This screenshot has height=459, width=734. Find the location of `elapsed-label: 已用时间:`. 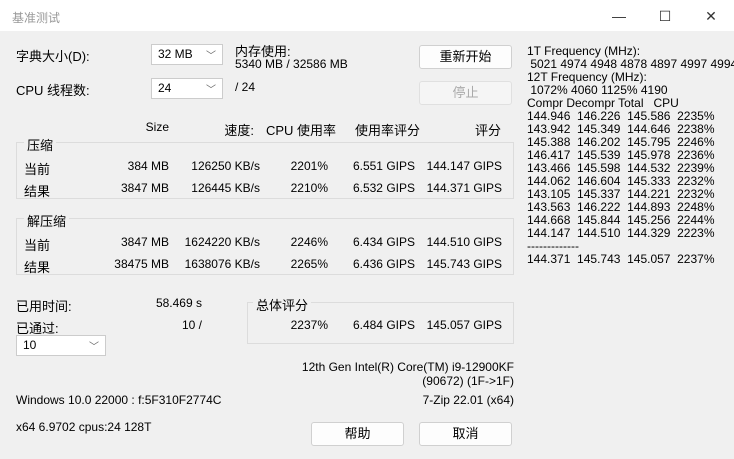

elapsed-label: 已用时间: is located at coordinates (44, 306).